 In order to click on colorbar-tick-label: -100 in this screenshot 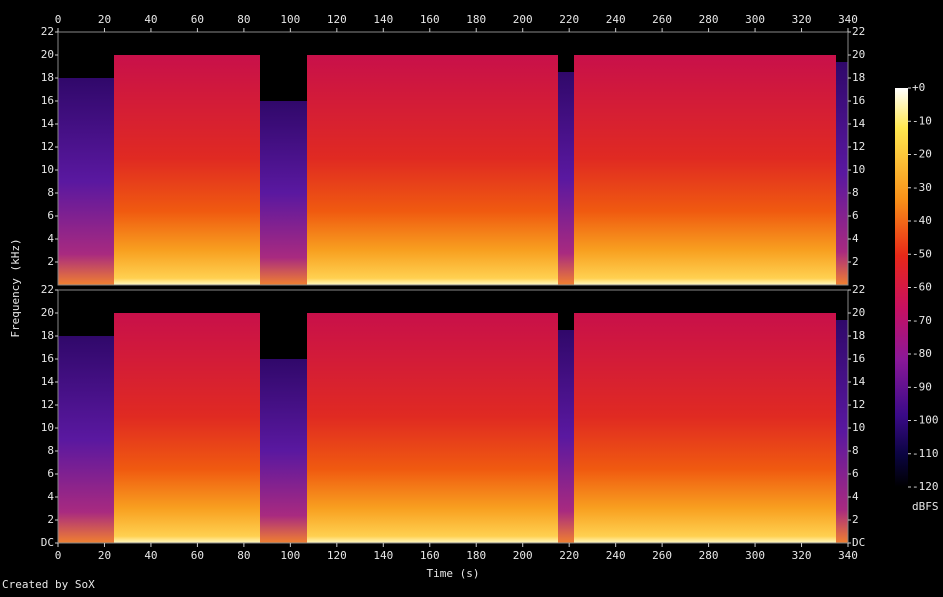, I will do `click(925, 420)`.